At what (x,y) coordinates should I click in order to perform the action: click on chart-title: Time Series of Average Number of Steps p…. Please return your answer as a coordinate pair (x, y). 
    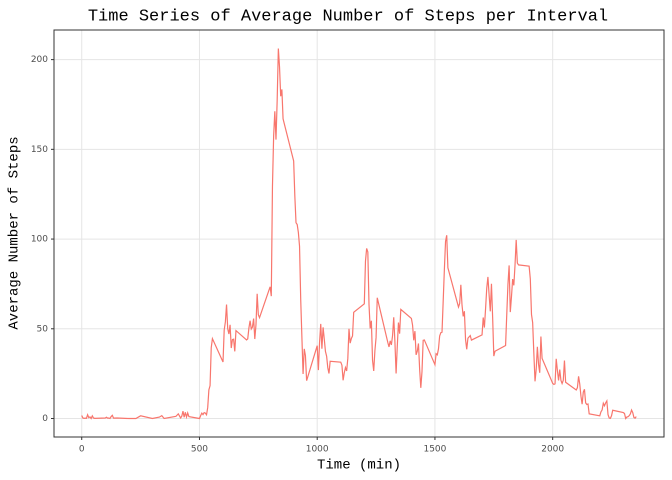
    Looking at the image, I should click on (348, 16).